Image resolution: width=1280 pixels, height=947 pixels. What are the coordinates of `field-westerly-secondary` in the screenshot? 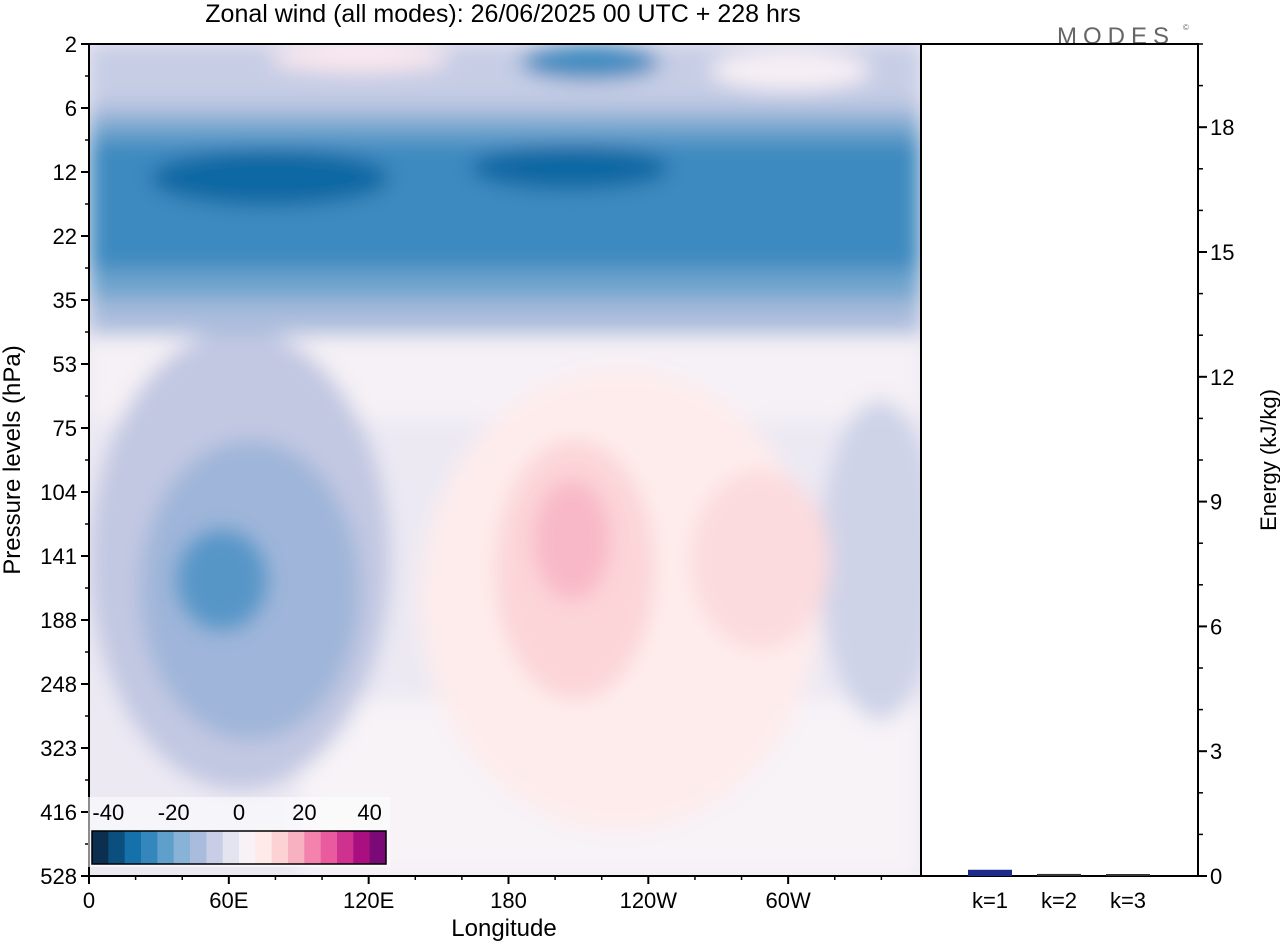 It's located at (760, 560).